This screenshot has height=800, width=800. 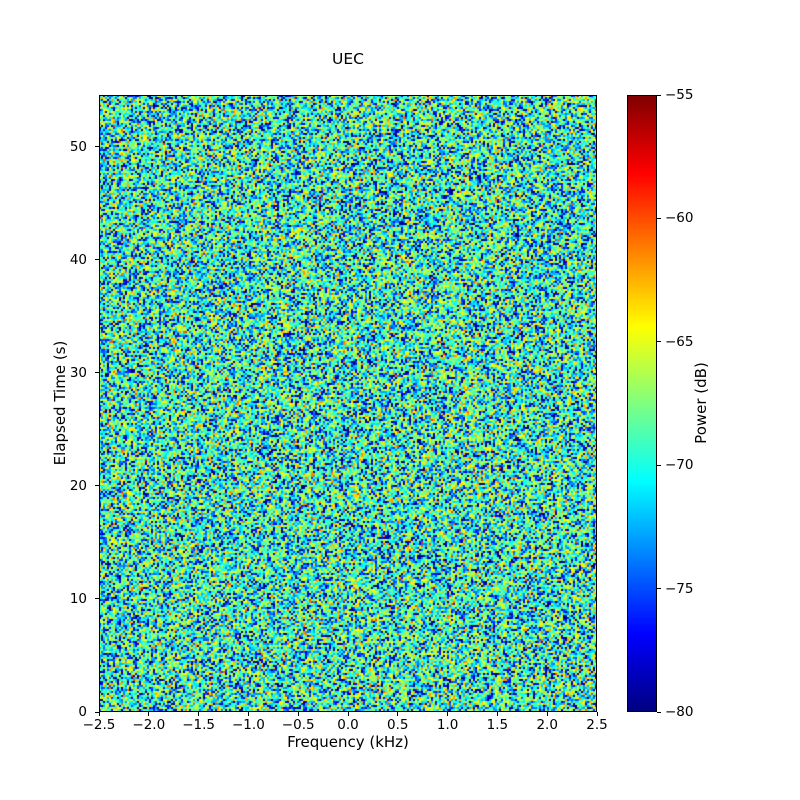 What do you see at coordinates (78, 259) in the screenshot?
I see `y-tick-label: 40` at bounding box center [78, 259].